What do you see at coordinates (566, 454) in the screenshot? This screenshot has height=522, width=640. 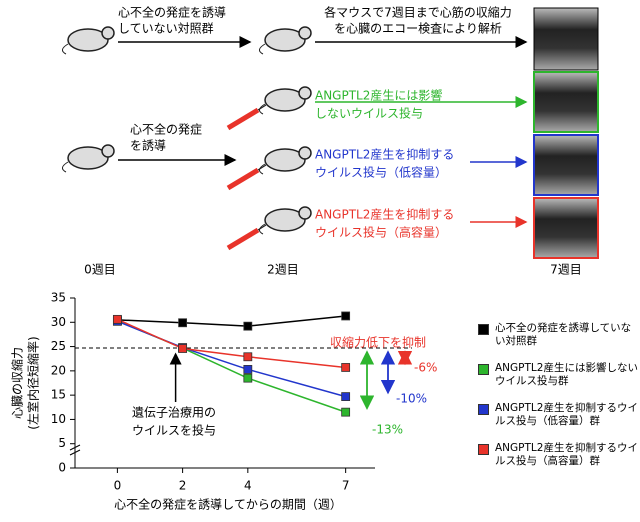 I see `legend-label: ANGPTL2産生を抑制するウイルス投与（高容量）群` at bounding box center [566, 454].